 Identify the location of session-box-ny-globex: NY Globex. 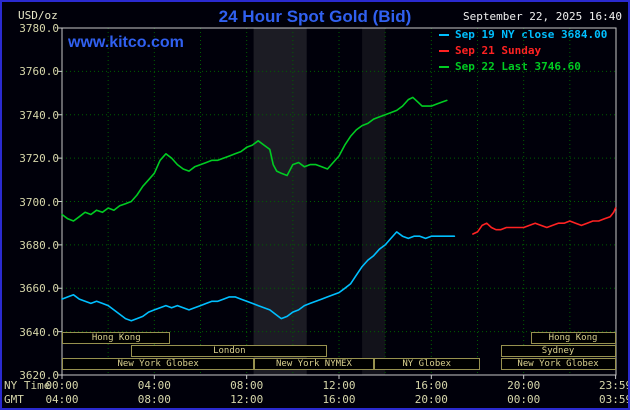
(426, 364).